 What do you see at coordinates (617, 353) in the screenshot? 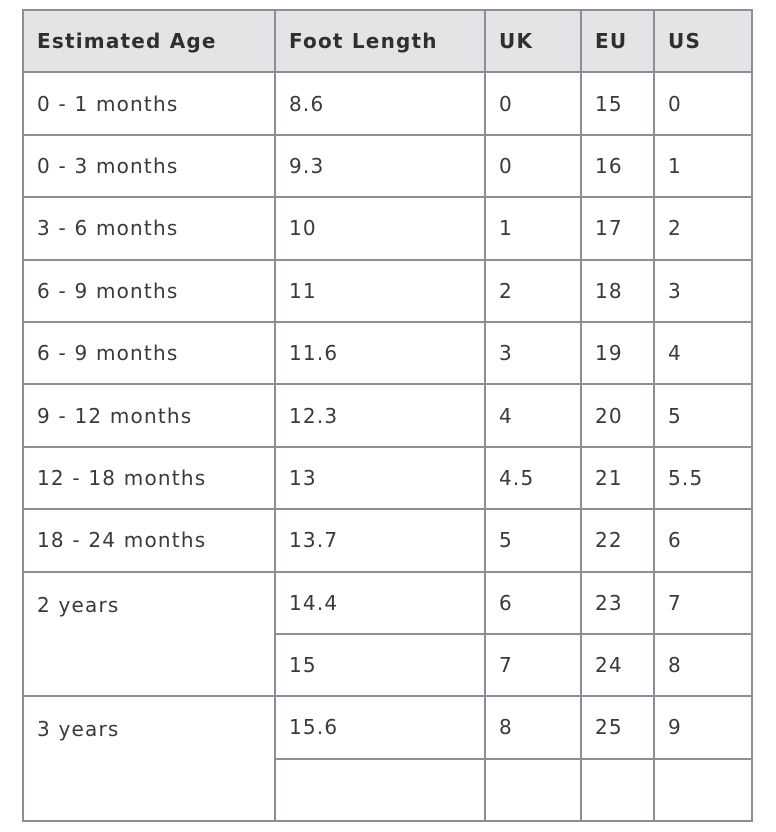
I see `cell-eu: 19` at bounding box center [617, 353].